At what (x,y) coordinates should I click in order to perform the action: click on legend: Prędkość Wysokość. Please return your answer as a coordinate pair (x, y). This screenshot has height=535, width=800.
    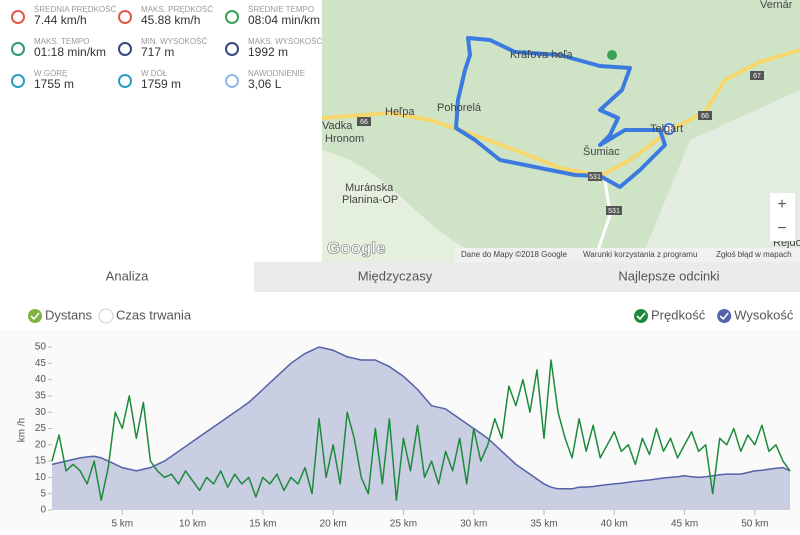
    Looking at the image, I should click on (714, 315).